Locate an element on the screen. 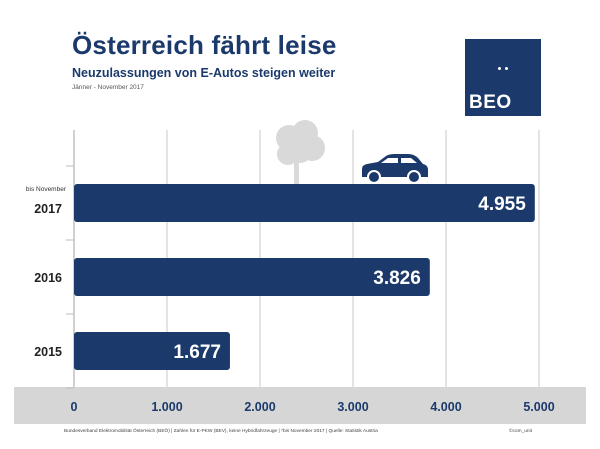 The height and width of the screenshot is (449, 600). footer-credit: ©com_unit is located at coordinates (520, 431).